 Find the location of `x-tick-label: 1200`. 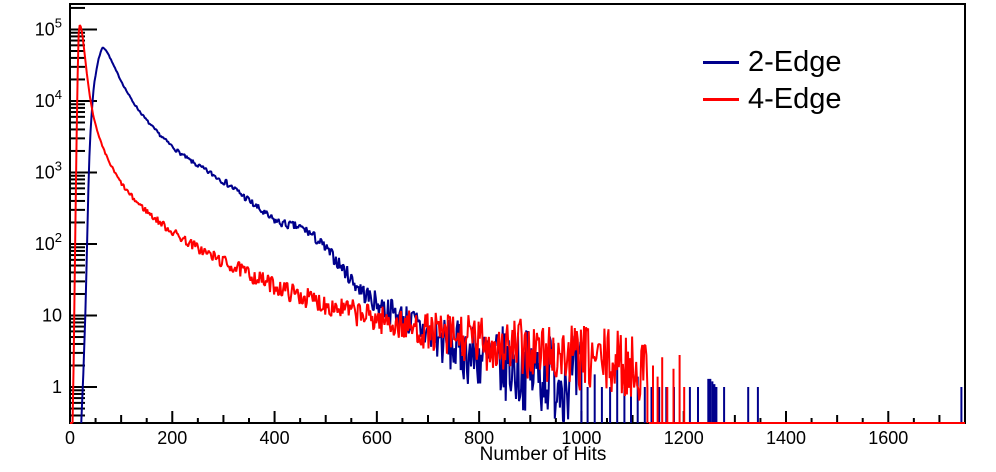

x-tick-label: 1200 is located at coordinates (684, 438).